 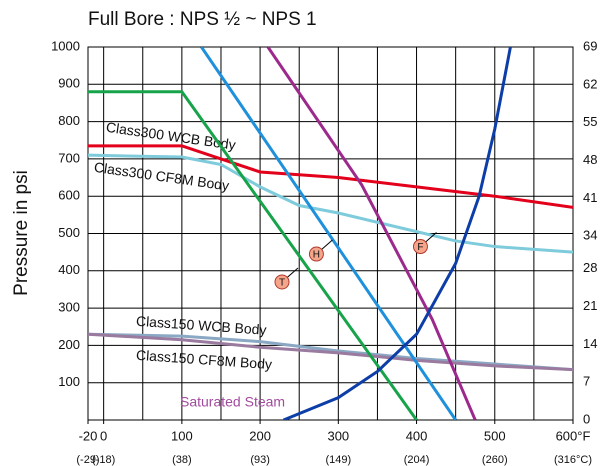 I want to click on x-tick-label: 400, so click(x=417, y=435).